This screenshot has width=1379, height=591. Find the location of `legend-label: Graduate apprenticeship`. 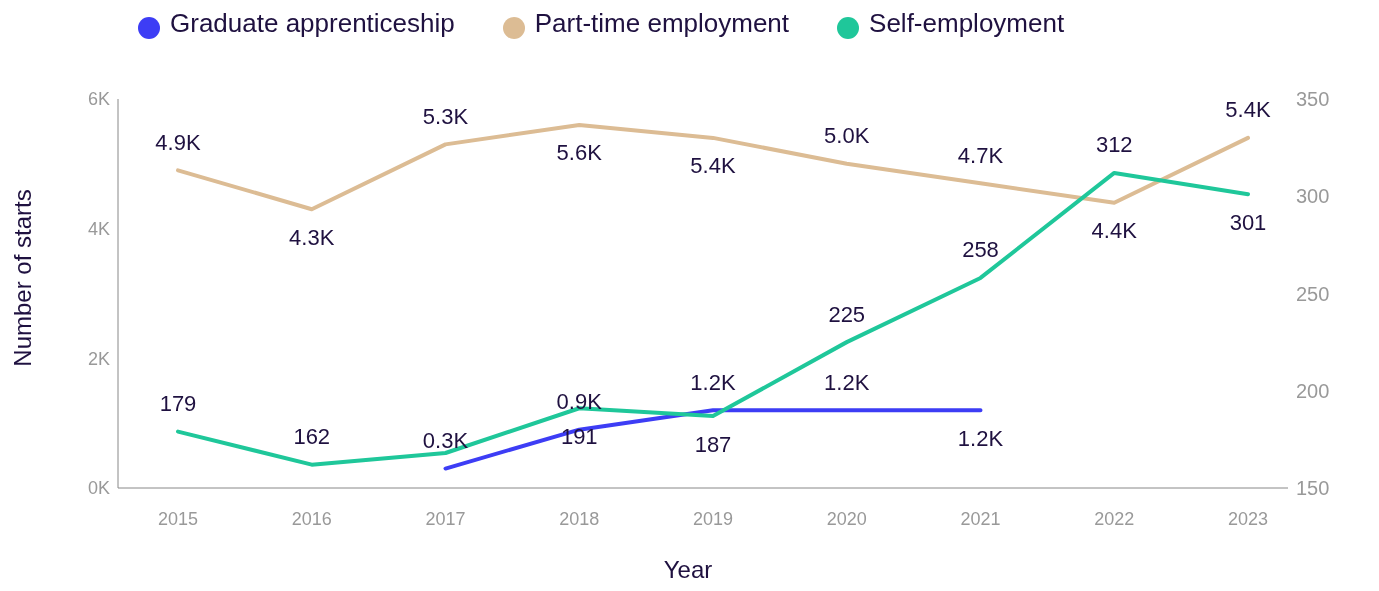

legend-label: Graduate apprenticeship is located at coordinates (312, 23).